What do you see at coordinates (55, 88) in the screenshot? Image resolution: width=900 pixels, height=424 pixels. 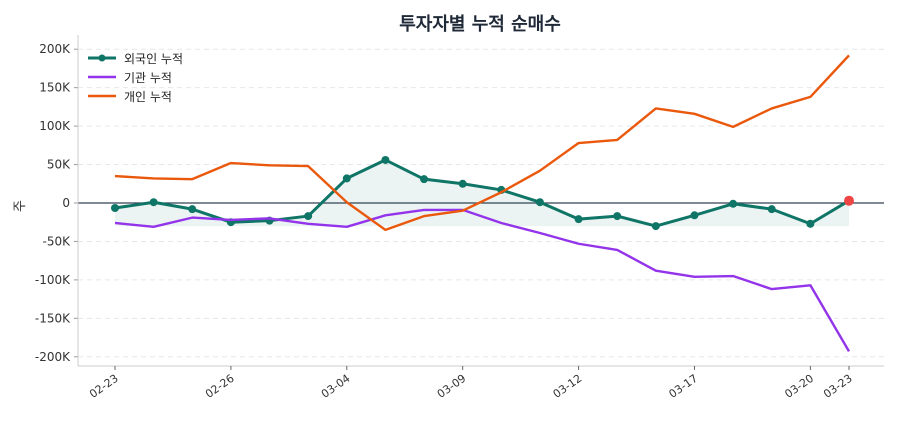 I see `y-tick-label: 150K` at bounding box center [55, 88].